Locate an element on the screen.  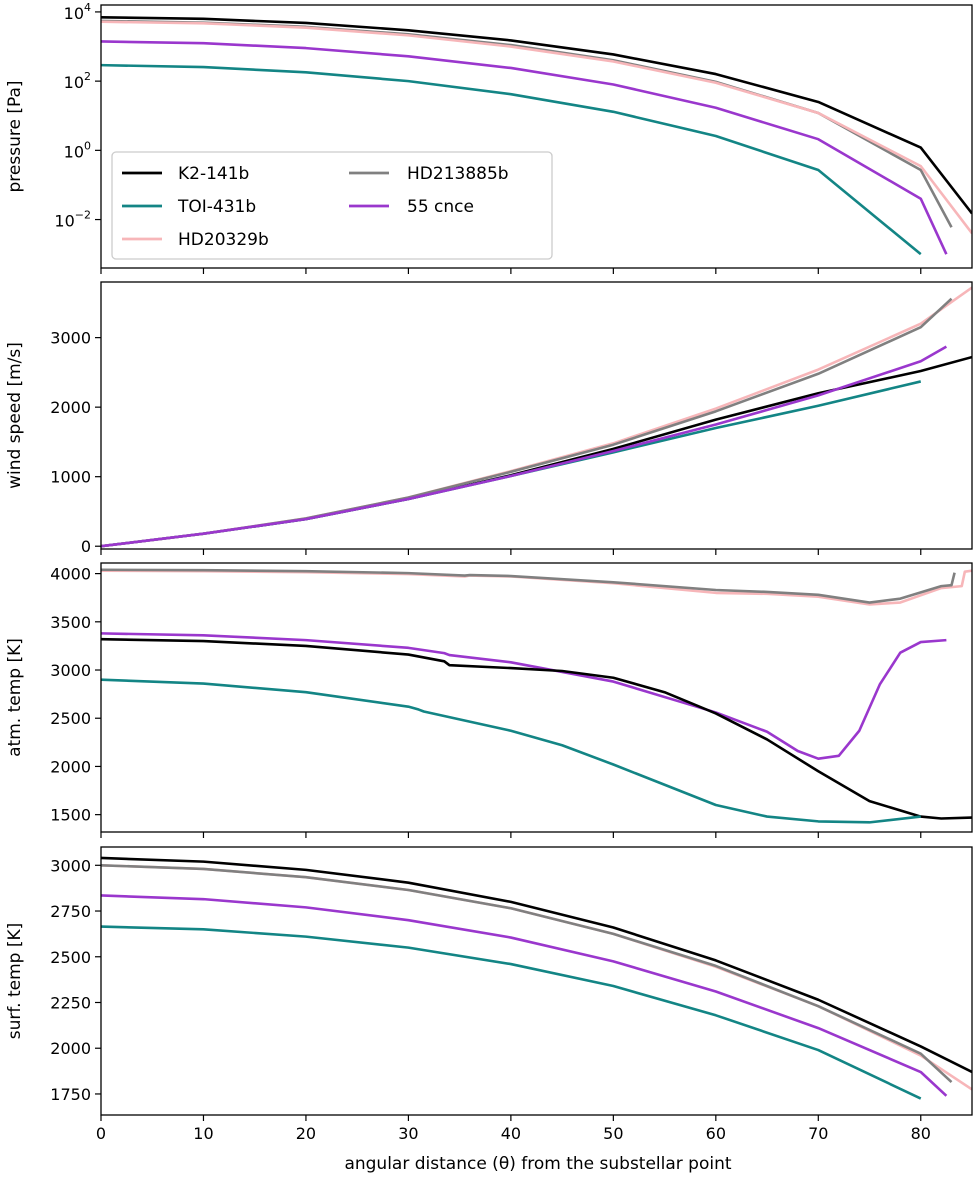
y-tick-label: 4000 is located at coordinates (70, 574).